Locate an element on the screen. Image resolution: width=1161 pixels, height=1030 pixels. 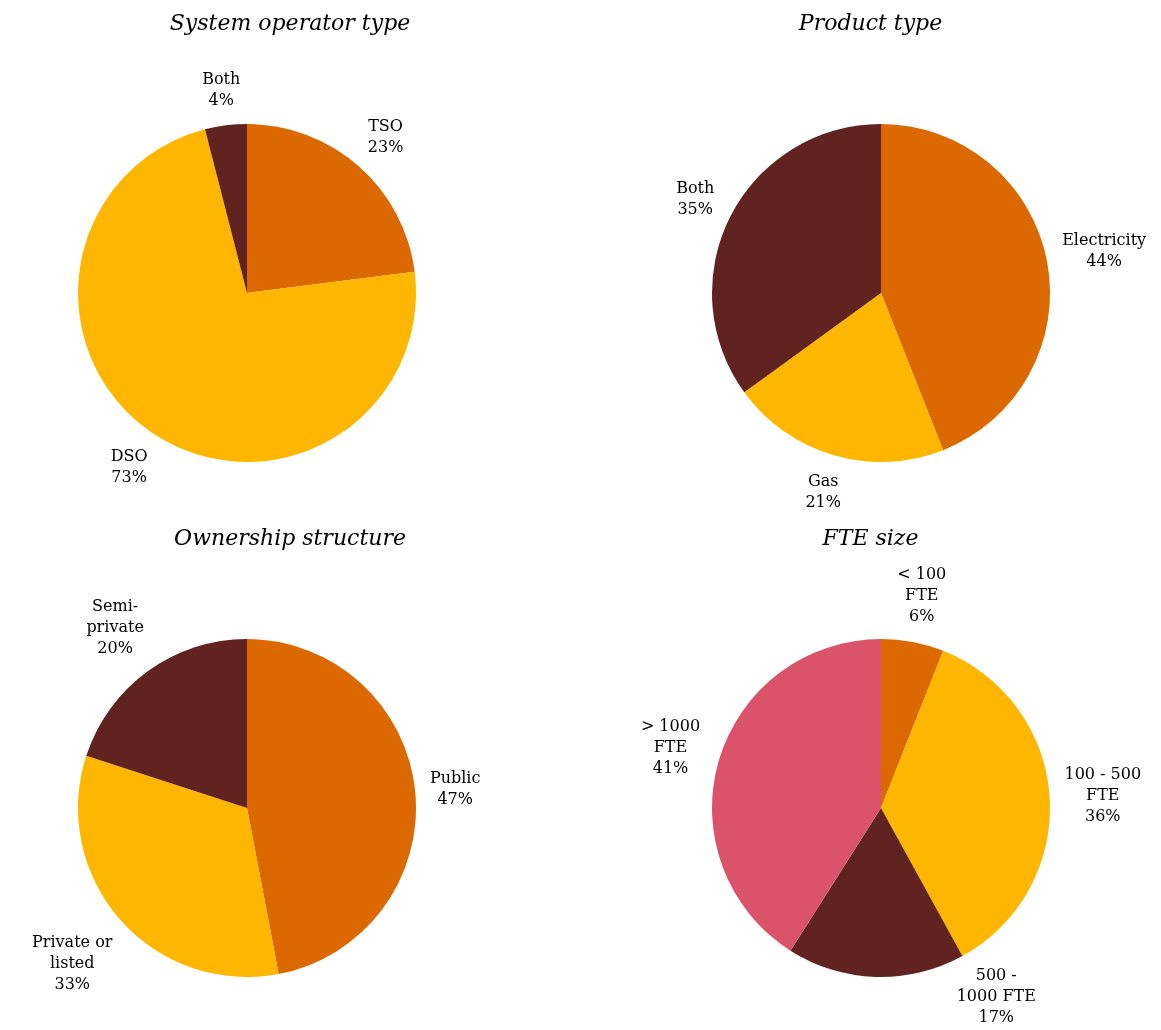
data-label: 6% is located at coordinates (922, 615).